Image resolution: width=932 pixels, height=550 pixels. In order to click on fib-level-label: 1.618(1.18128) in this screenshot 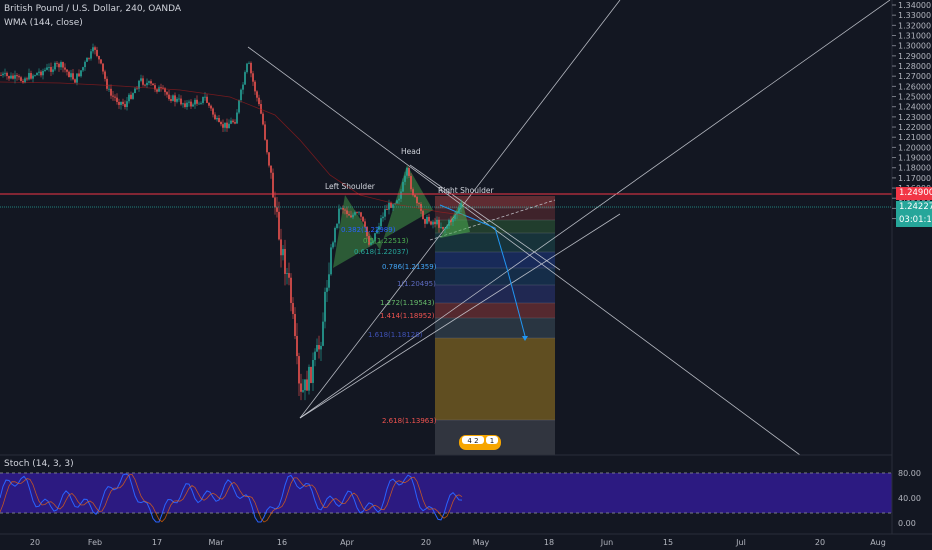, I will do `click(395, 335)`.